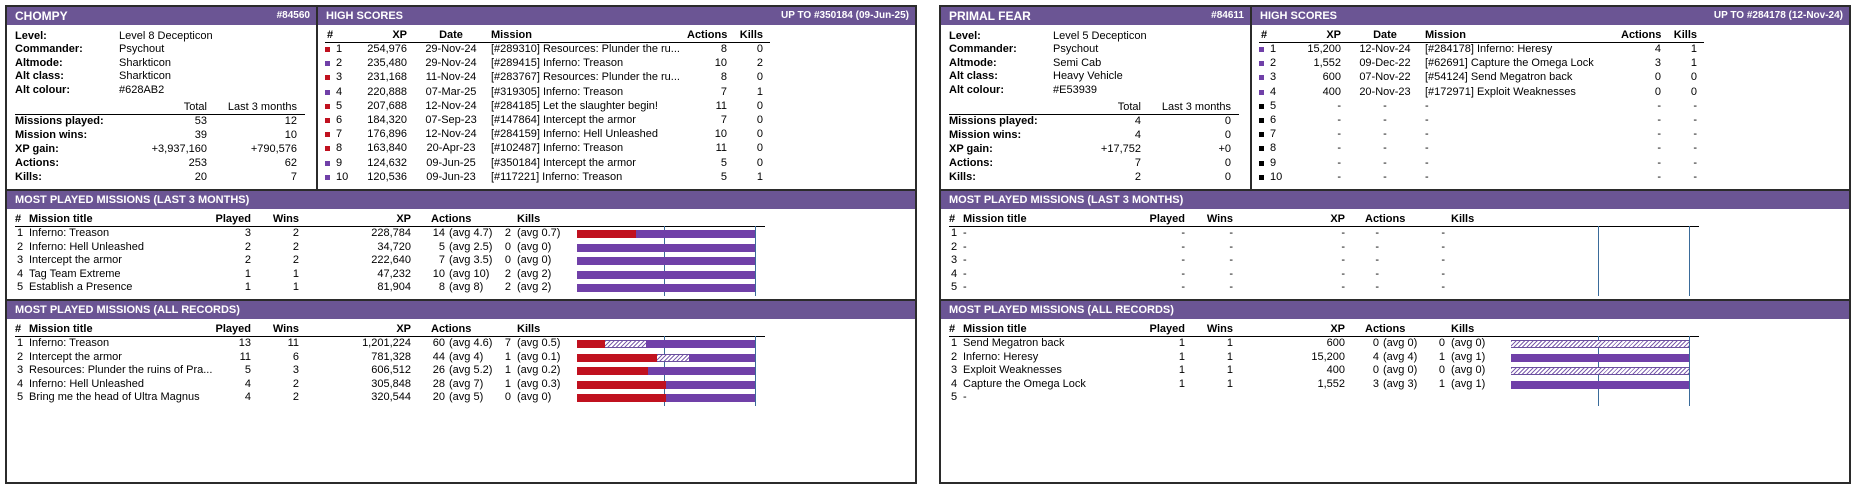 The width and height of the screenshot is (1857, 489). I want to click on hs-date: 20-Nov-23, so click(1385, 92).